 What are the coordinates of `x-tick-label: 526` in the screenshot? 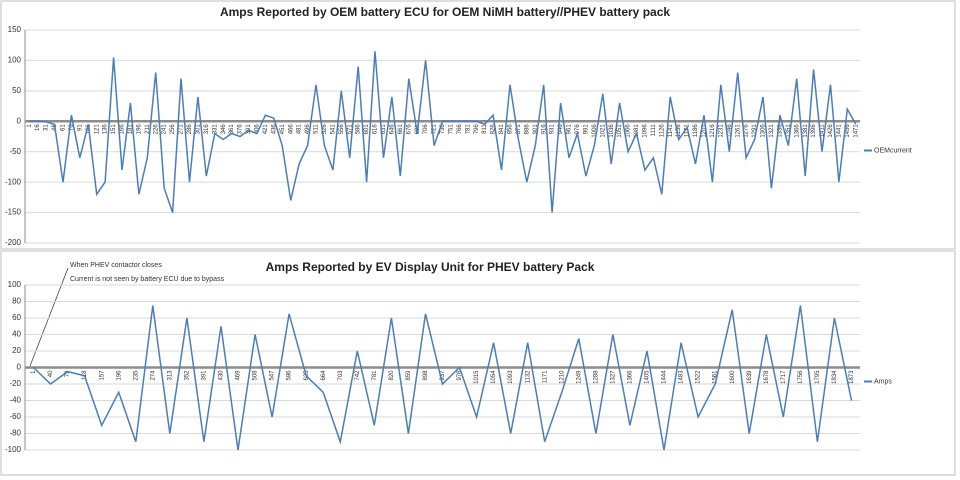 It's located at (325, 129).